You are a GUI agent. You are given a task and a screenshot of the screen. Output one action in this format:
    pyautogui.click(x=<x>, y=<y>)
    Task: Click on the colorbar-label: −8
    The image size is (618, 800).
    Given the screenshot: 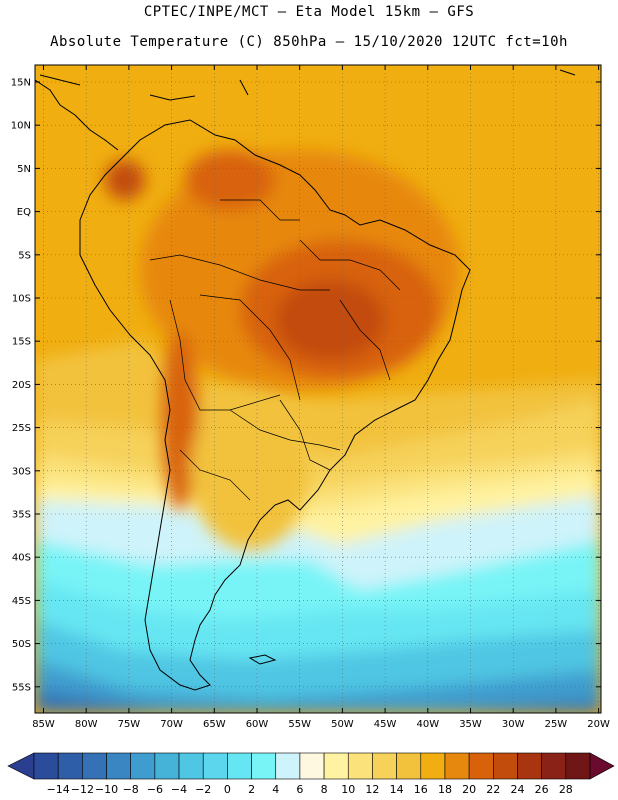 What is the action you would take?
    pyautogui.click(x=131, y=789)
    